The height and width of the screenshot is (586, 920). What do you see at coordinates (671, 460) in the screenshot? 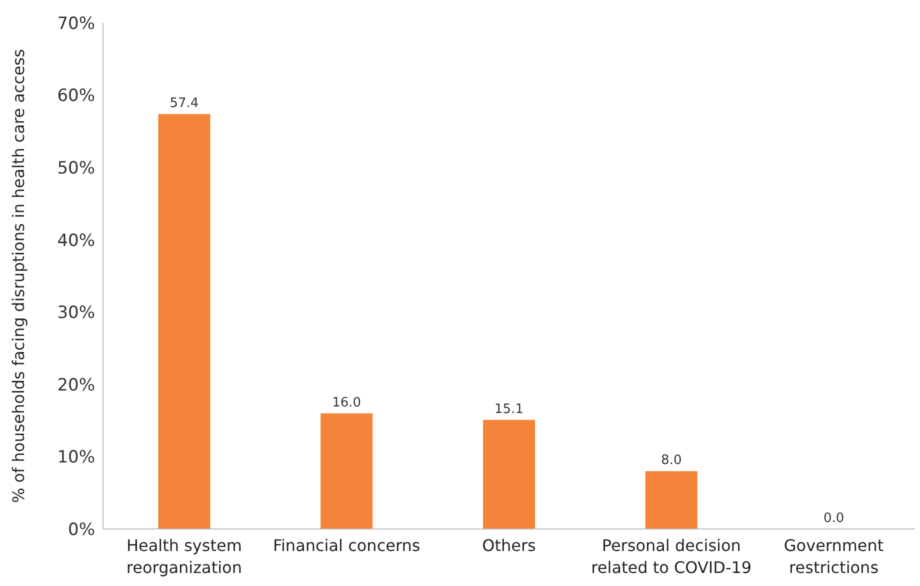
I see `data-label: 8.0` at bounding box center [671, 460].